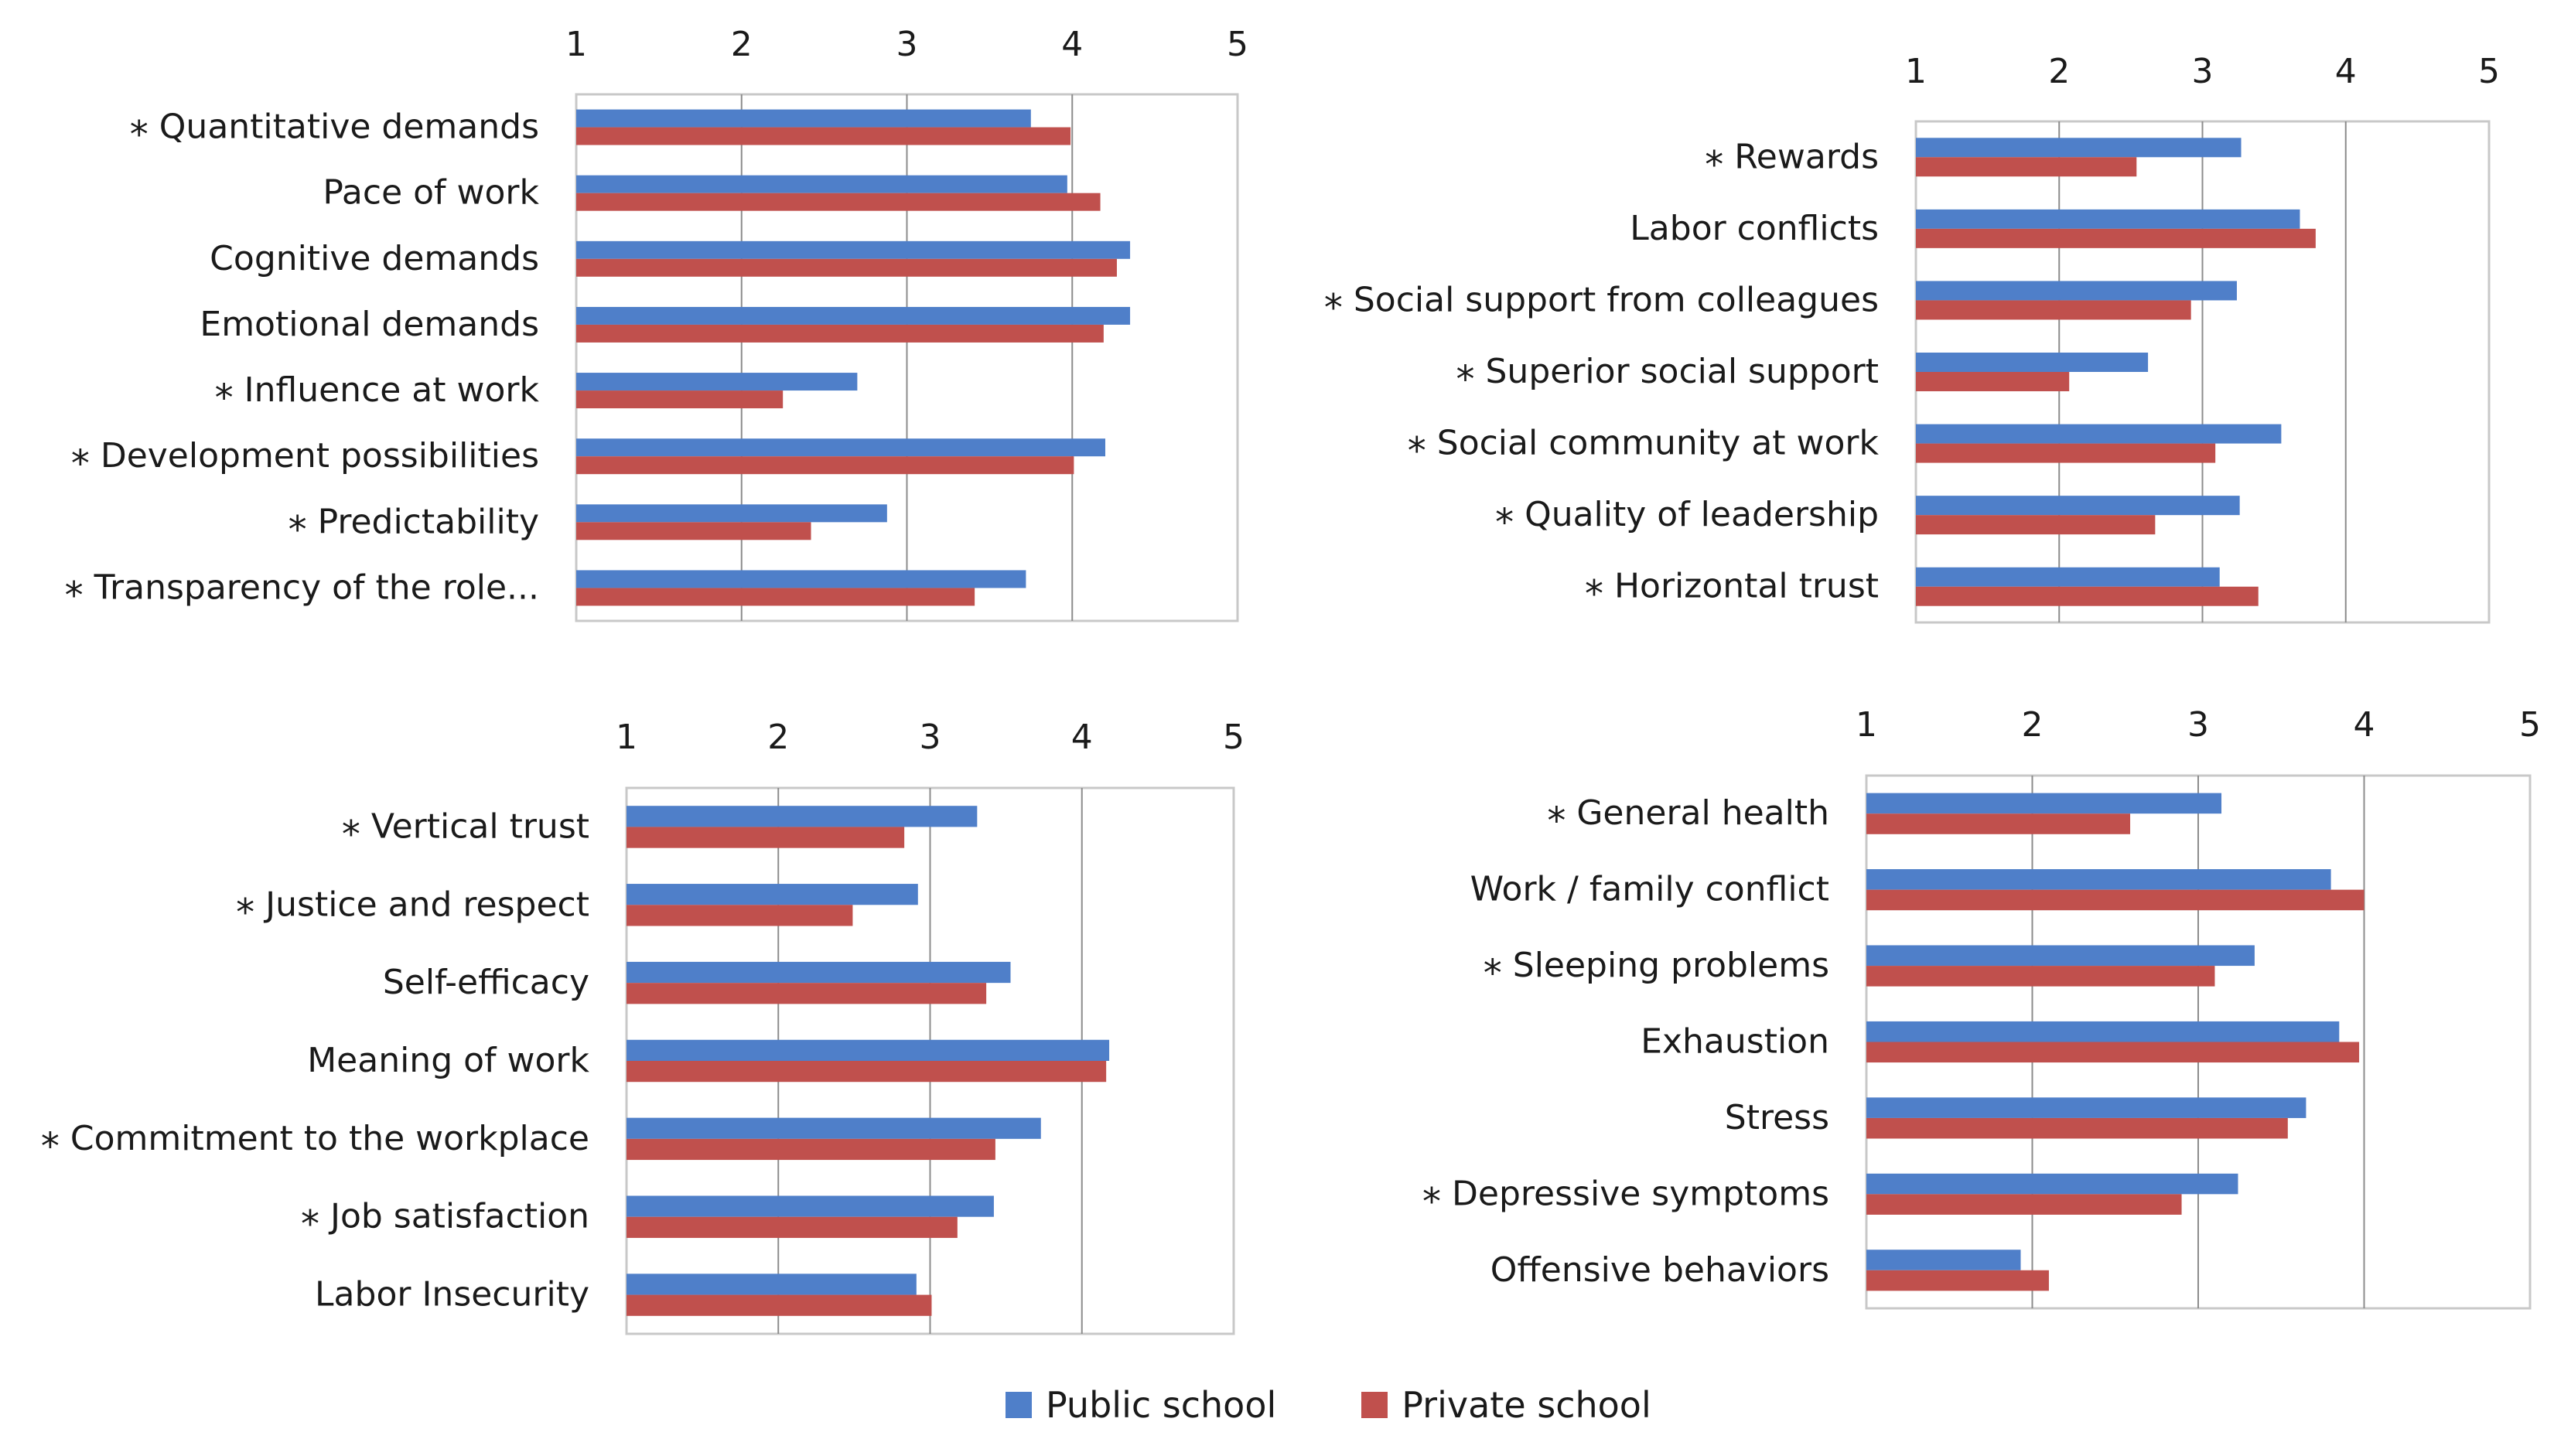 The width and height of the screenshot is (2554, 1456). I want to click on panel-1-category-label: Pace of work, so click(431, 193).